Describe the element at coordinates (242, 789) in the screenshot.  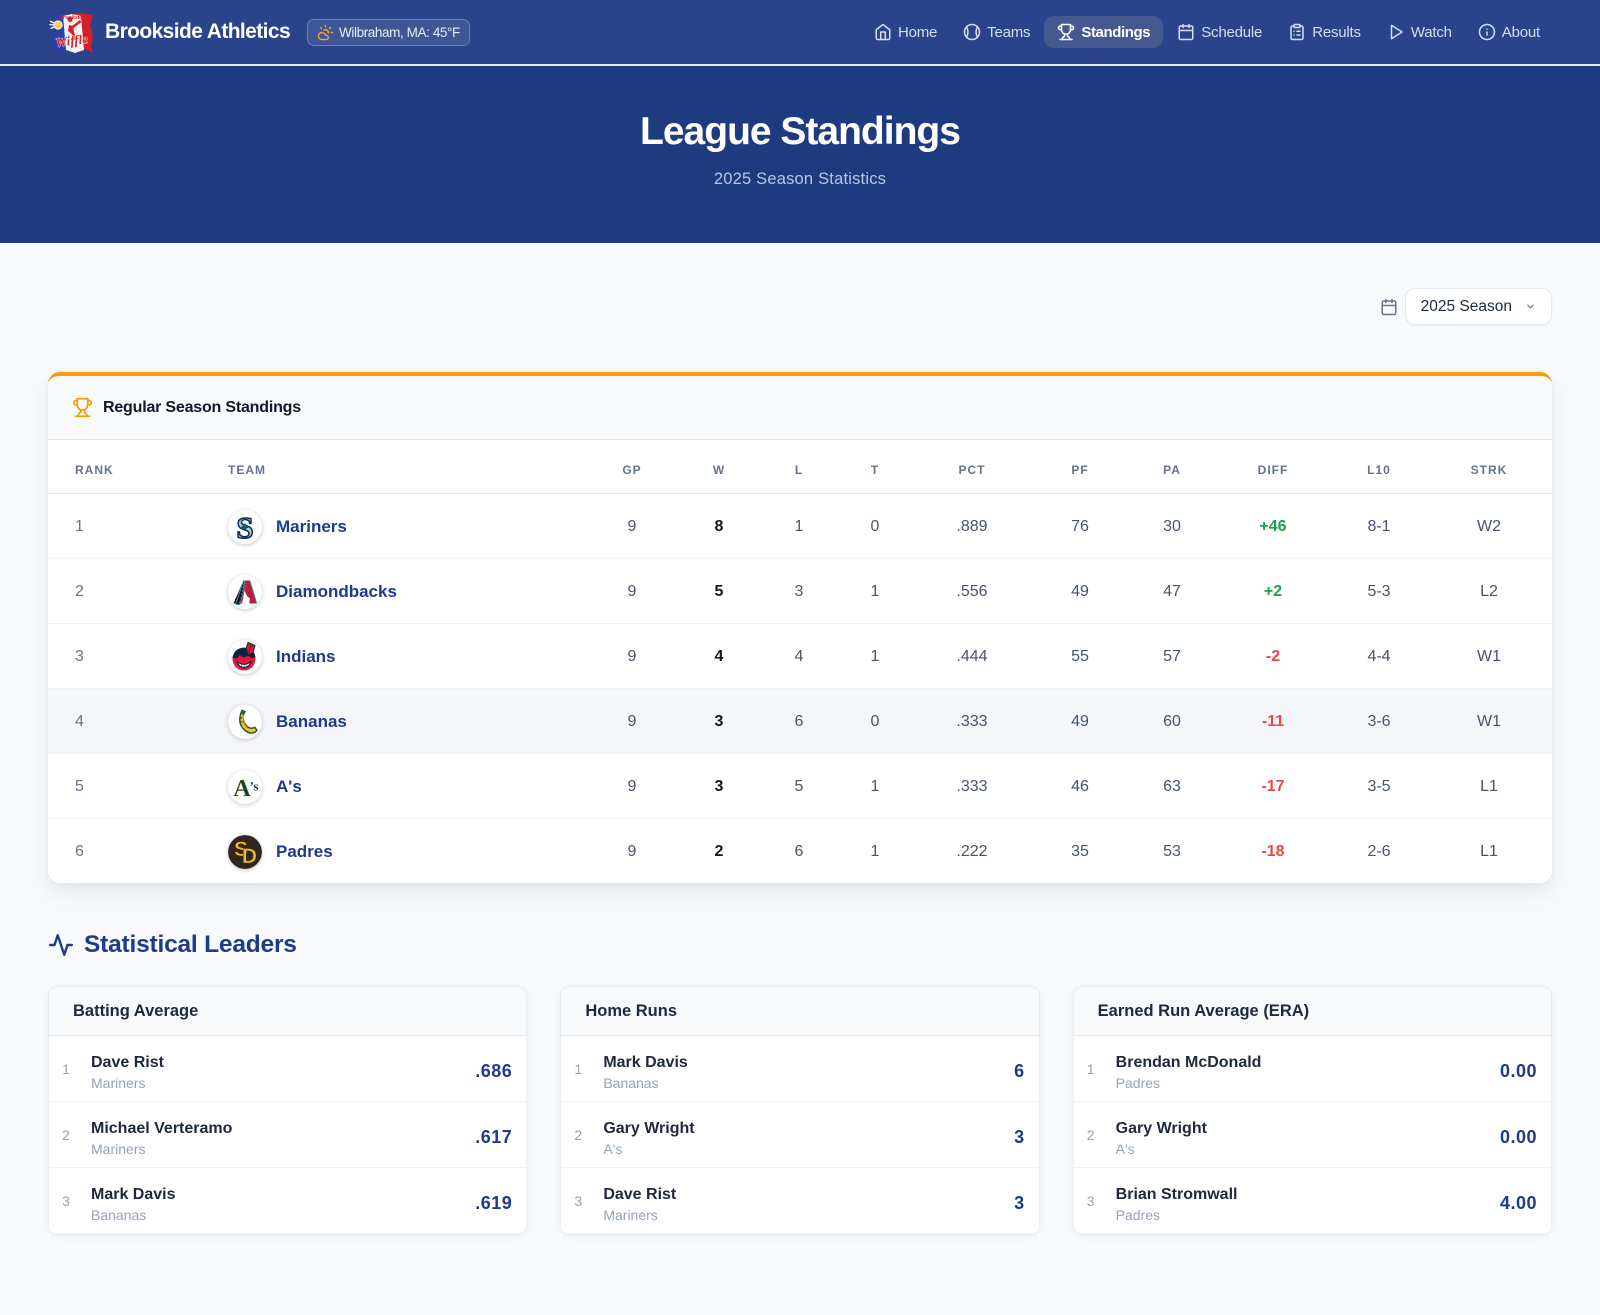
I see `svg-text: A` at that location.